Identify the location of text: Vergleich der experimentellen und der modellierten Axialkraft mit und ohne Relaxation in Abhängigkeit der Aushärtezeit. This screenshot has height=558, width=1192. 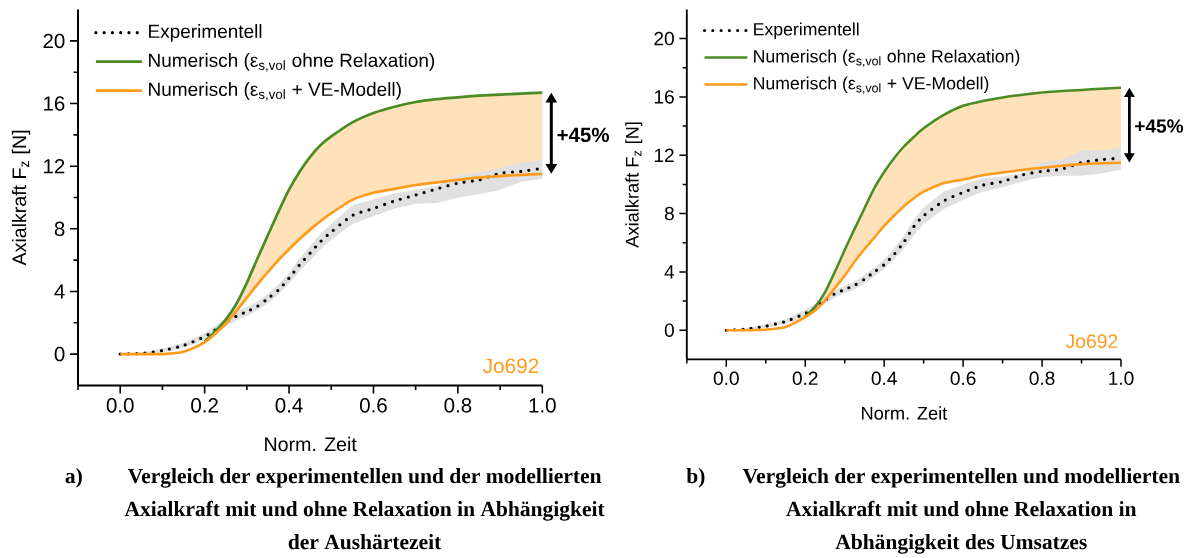
(364, 509).